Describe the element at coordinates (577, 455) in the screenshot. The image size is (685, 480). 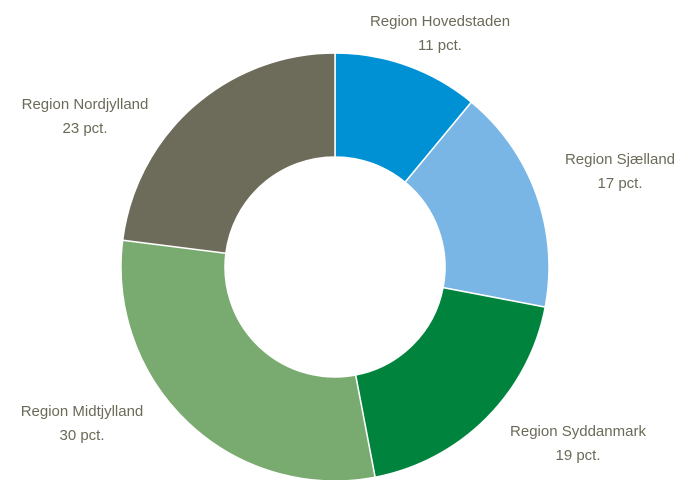
I see `slice-value-label: 19 pct.` at that location.